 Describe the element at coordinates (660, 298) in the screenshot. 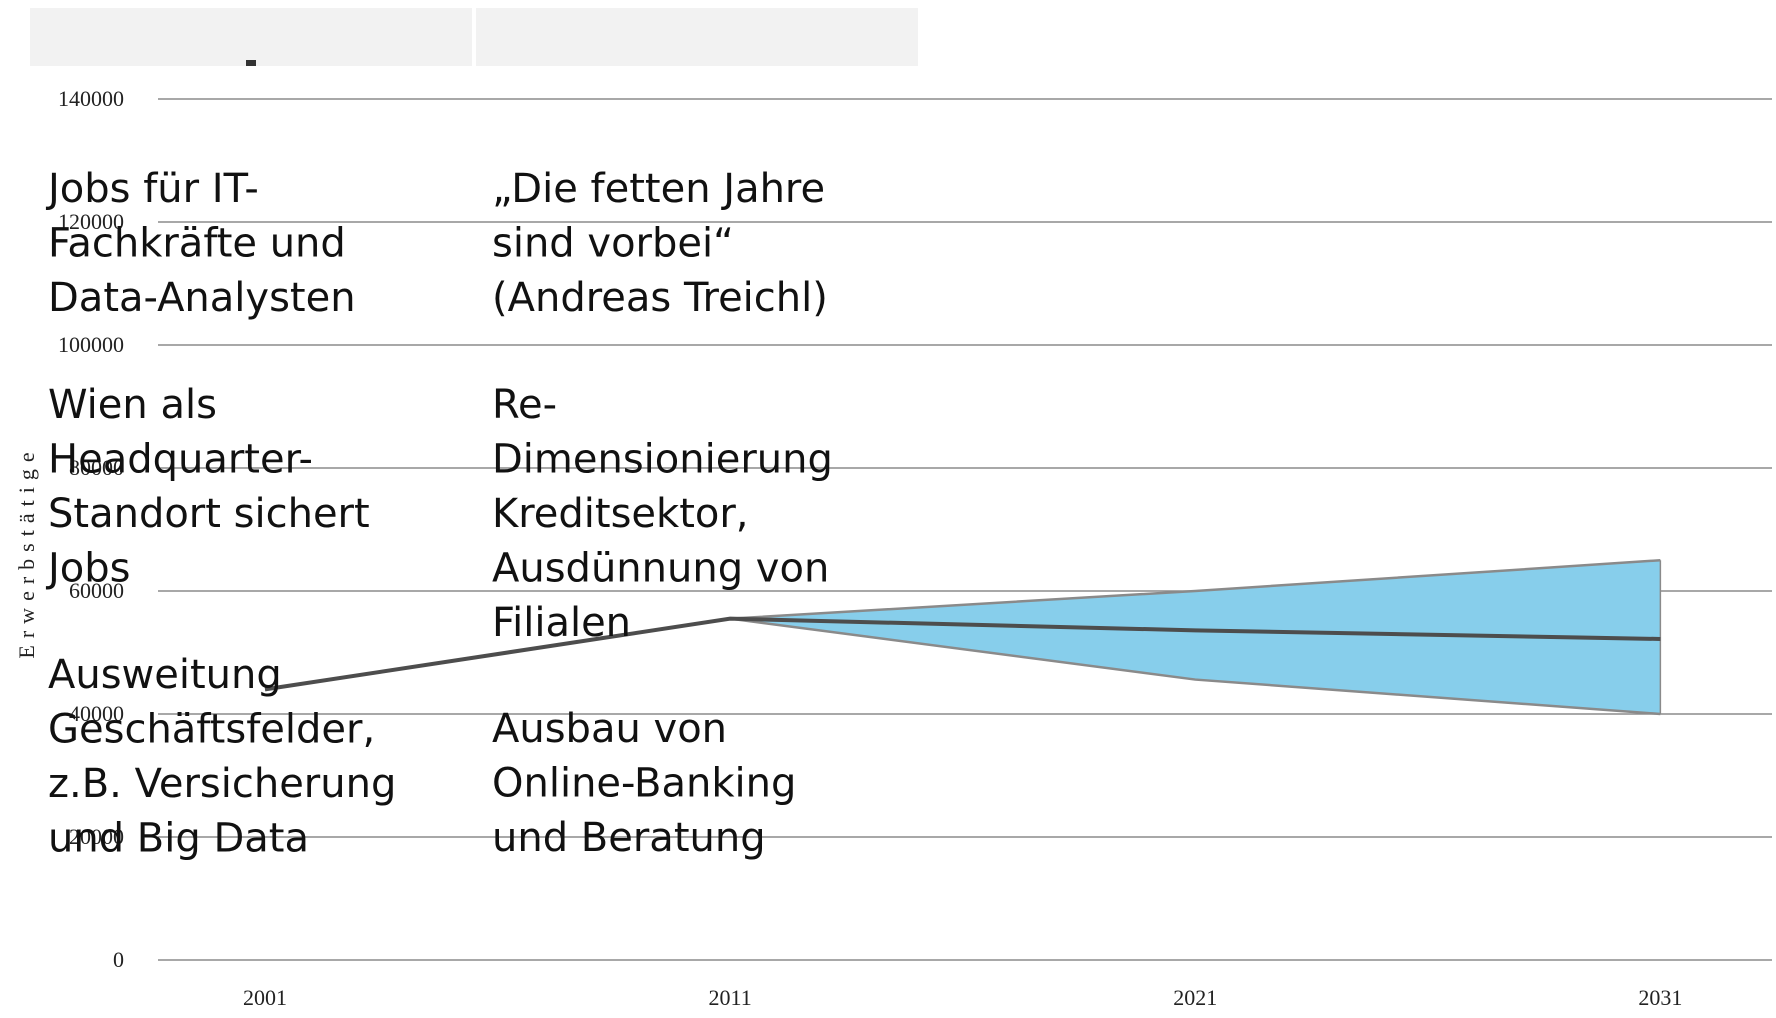

I see `annotation-line: (Andreas Treichl)` at that location.